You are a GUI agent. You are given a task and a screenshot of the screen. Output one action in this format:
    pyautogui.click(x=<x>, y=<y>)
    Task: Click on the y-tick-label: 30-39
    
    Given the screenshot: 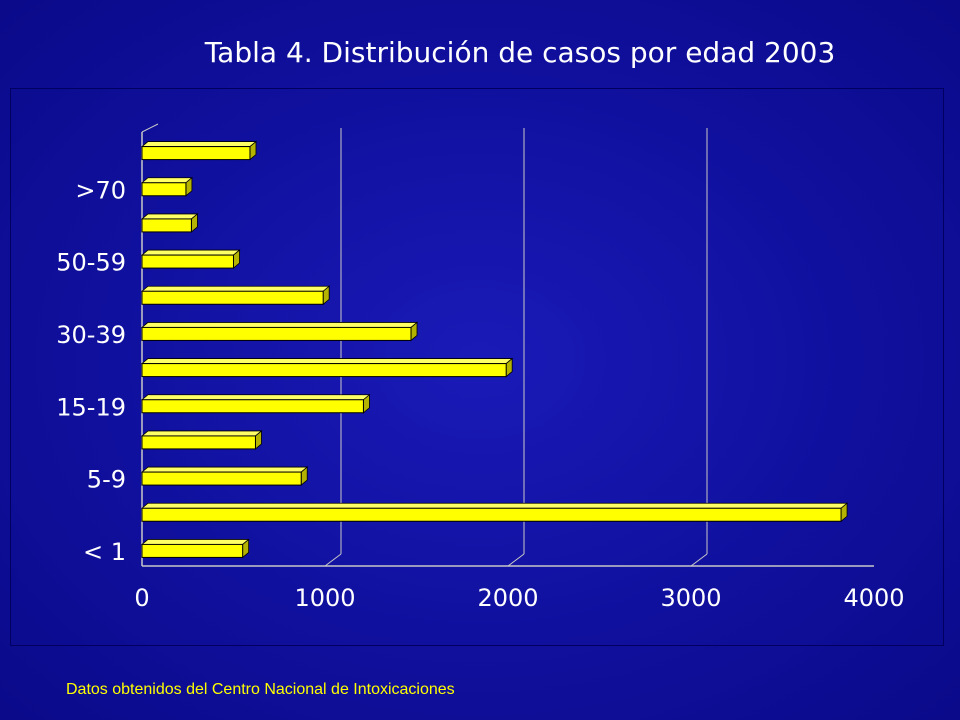 What is the action you would take?
    pyautogui.click(x=91, y=335)
    